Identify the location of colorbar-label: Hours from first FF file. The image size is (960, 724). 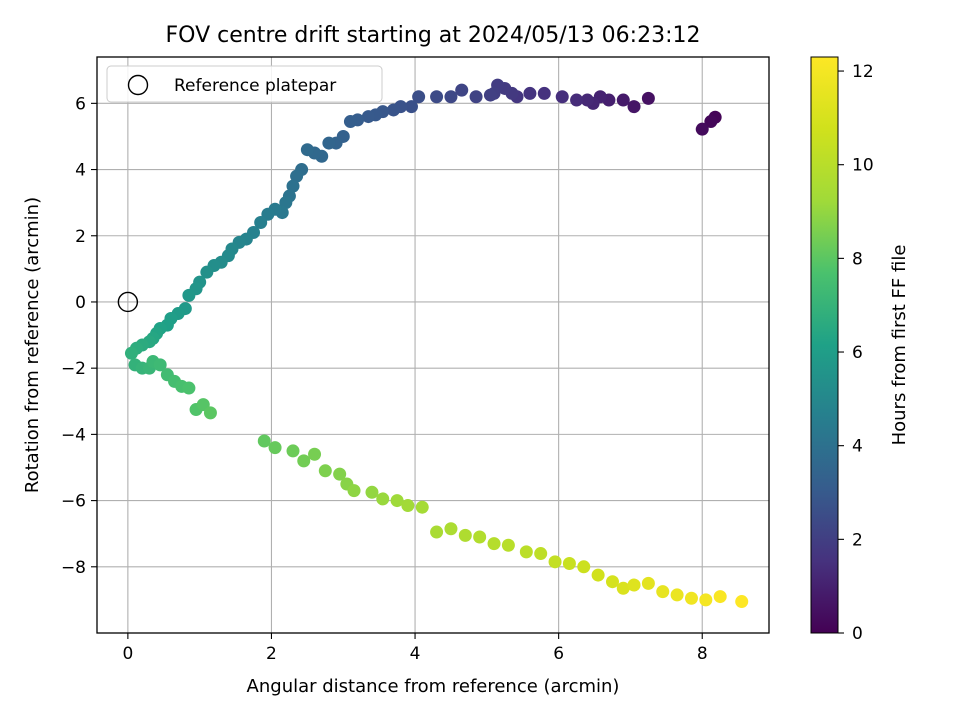
(899, 345).